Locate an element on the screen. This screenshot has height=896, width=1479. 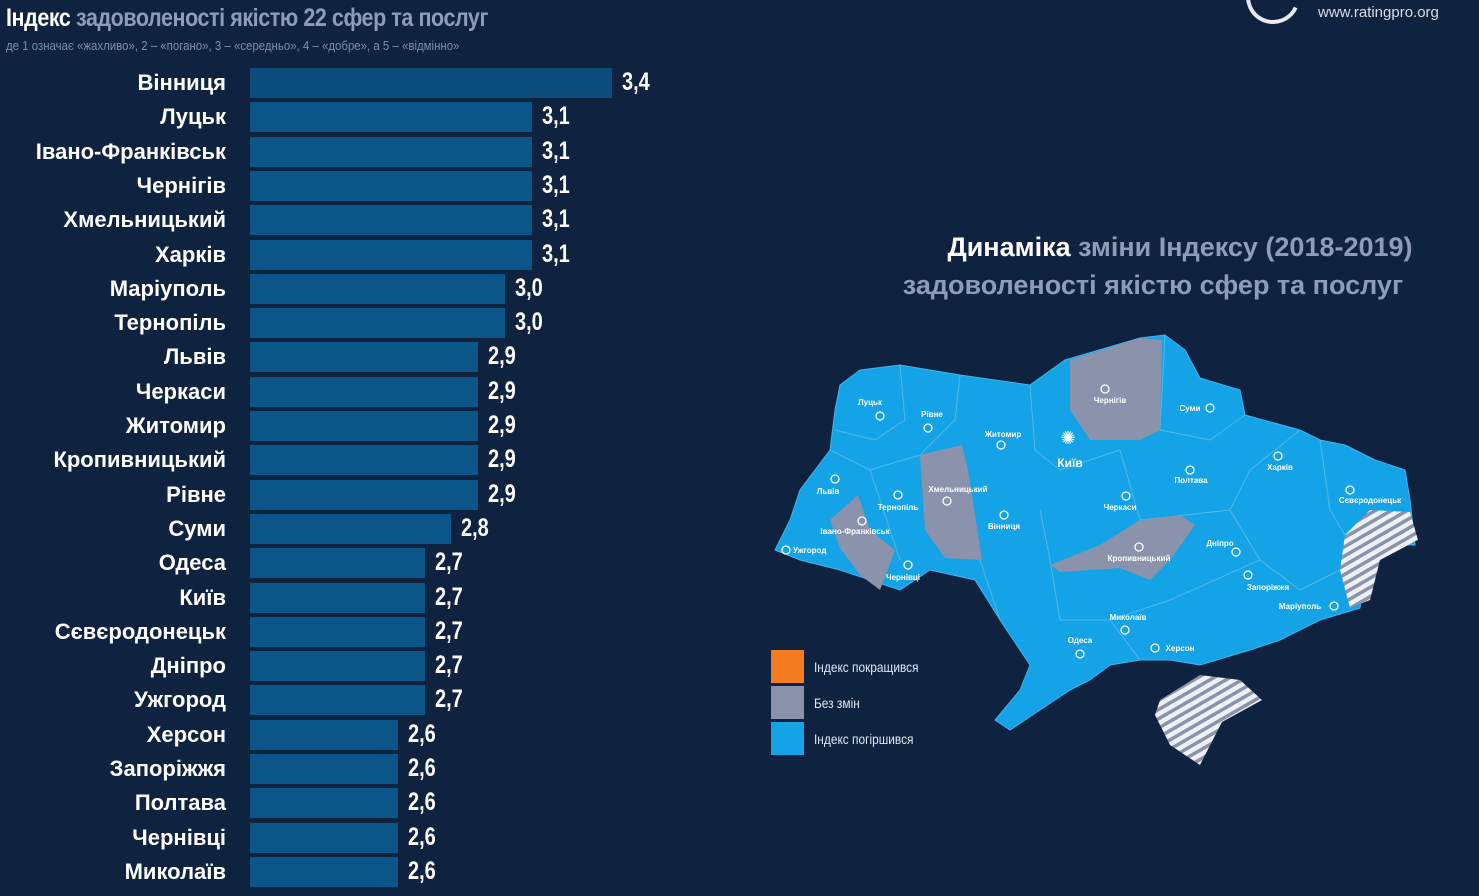
city-label: Сєвєродонецьк is located at coordinates (1370, 500).